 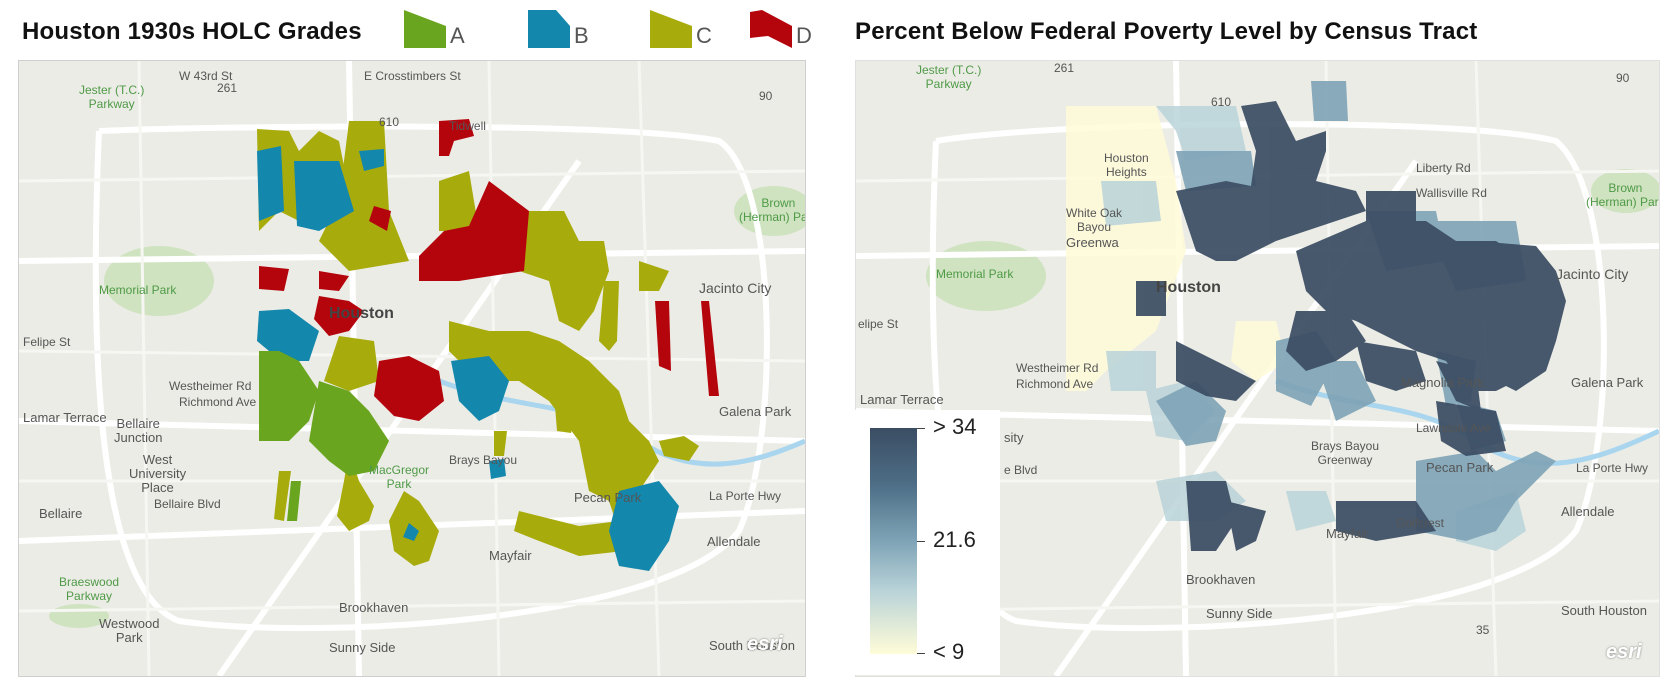 What do you see at coordinates (804, 35) in the screenshot?
I see `legend-label-d: D` at bounding box center [804, 35].